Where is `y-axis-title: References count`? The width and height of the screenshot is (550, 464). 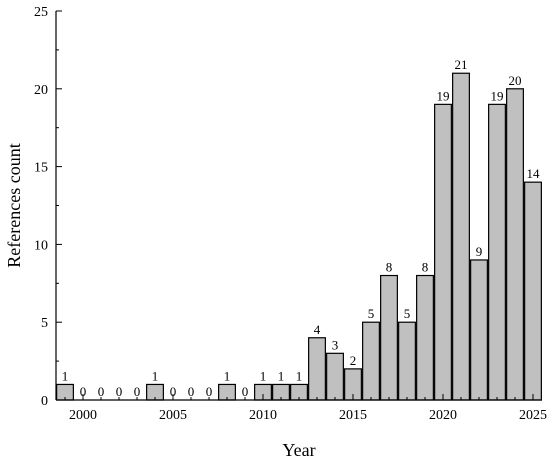
y-axis-title: References count is located at coordinates (14, 205).